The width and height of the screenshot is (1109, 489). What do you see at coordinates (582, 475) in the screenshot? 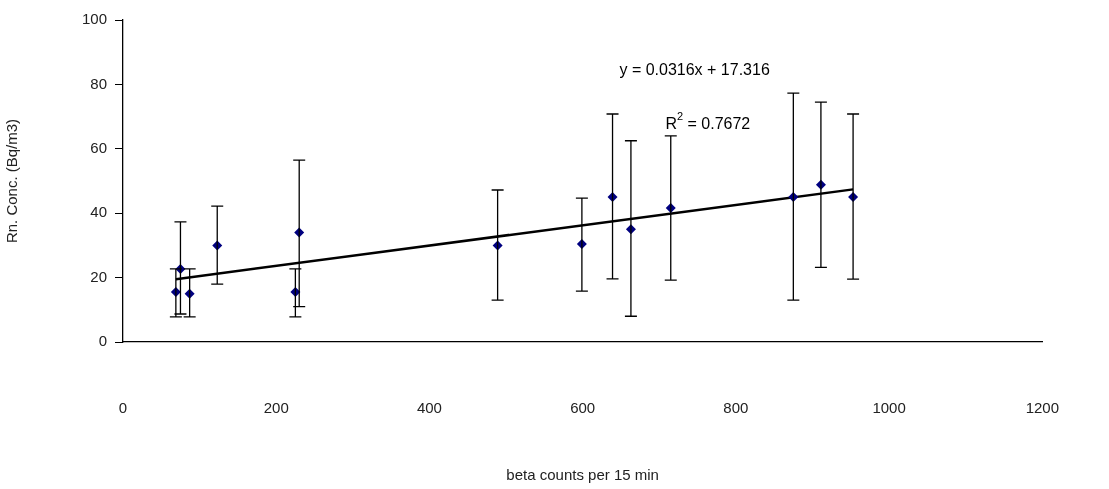
I see `x-axis-title: beta counts per 15 min` at bounding box center [582, 475].